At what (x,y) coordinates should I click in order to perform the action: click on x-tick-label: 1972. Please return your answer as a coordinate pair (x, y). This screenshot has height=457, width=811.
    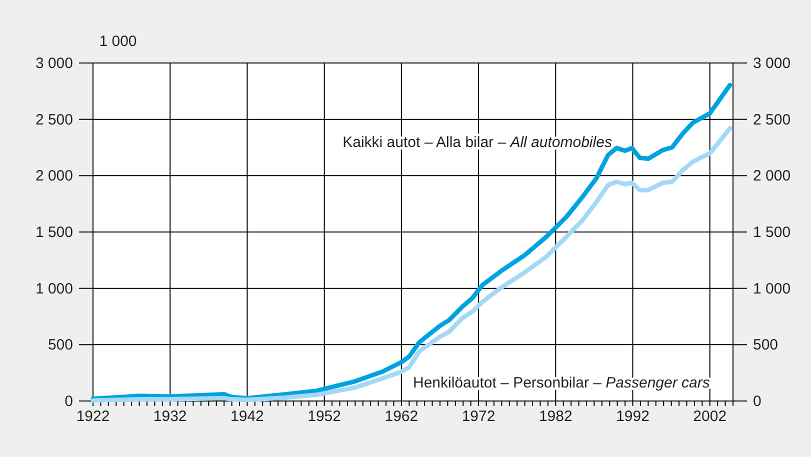
    Looking at the image, I should click on (479, 416).